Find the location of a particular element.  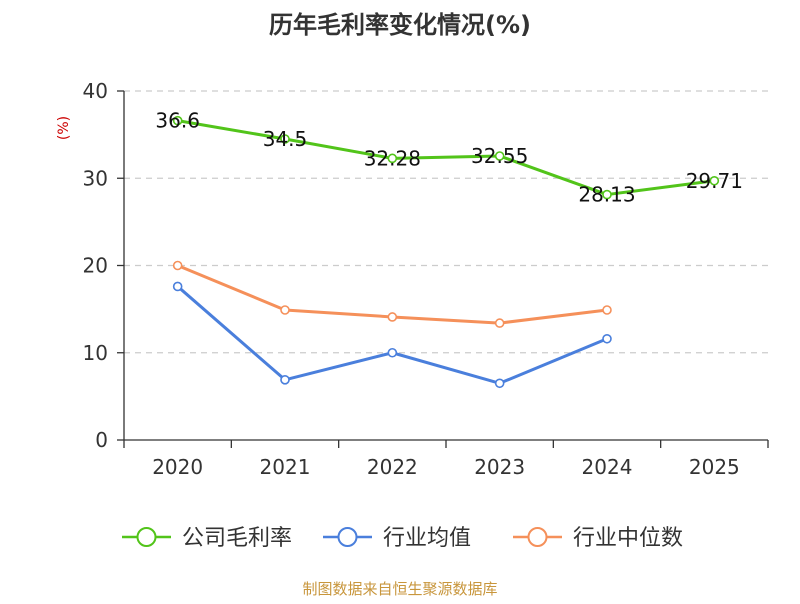

legend-item: 公司毛利率 is located at coordinates (207, 538).